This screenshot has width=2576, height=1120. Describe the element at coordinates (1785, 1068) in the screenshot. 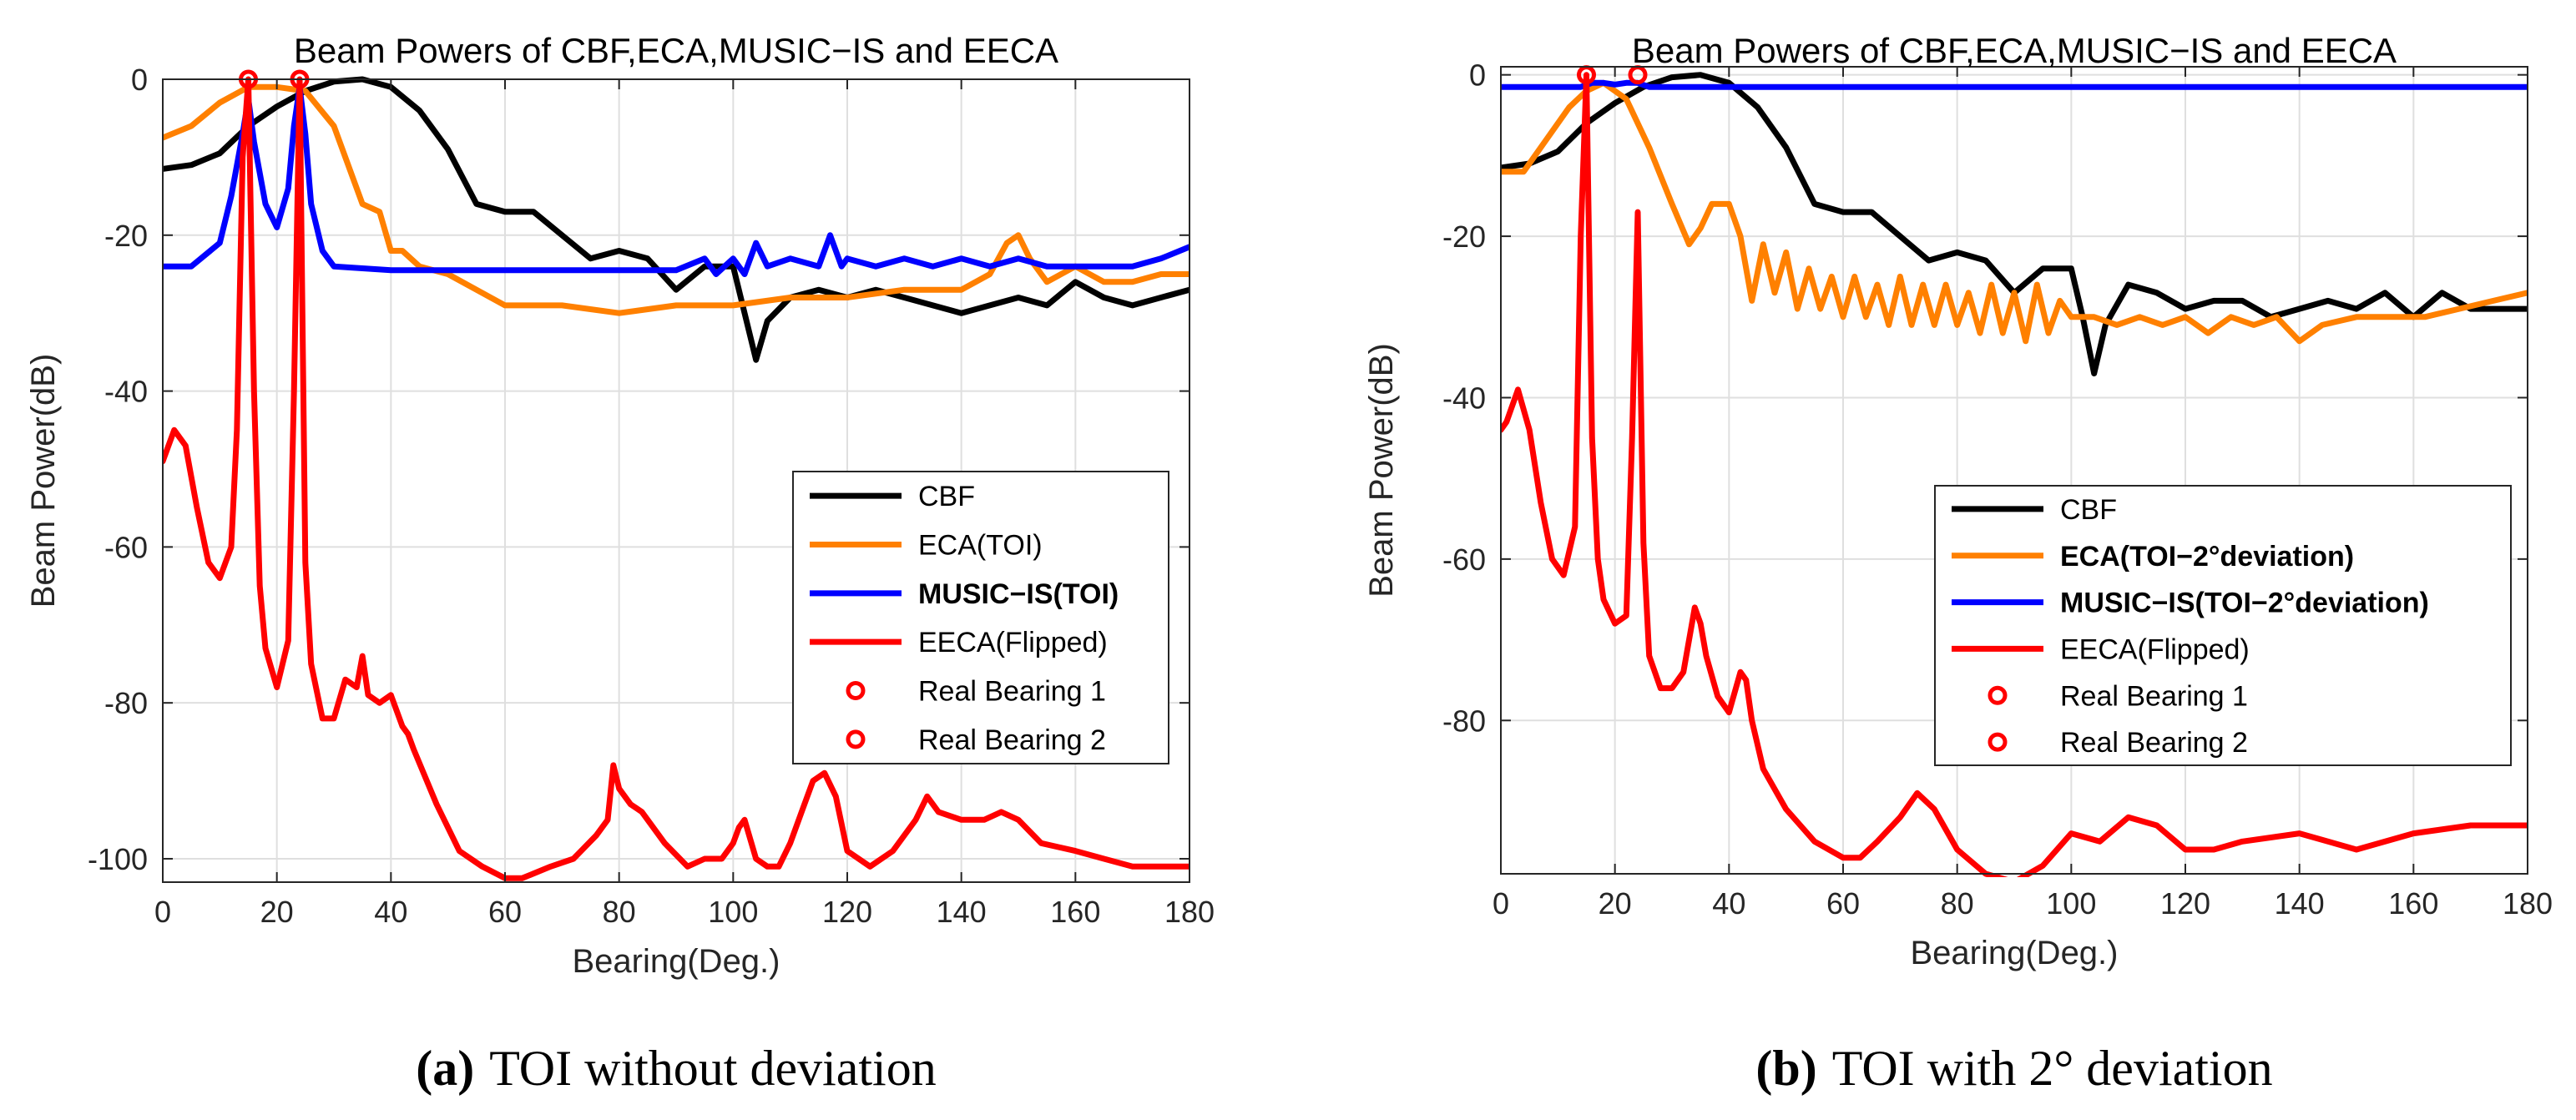

I see `caption-label: (b)` at that location.